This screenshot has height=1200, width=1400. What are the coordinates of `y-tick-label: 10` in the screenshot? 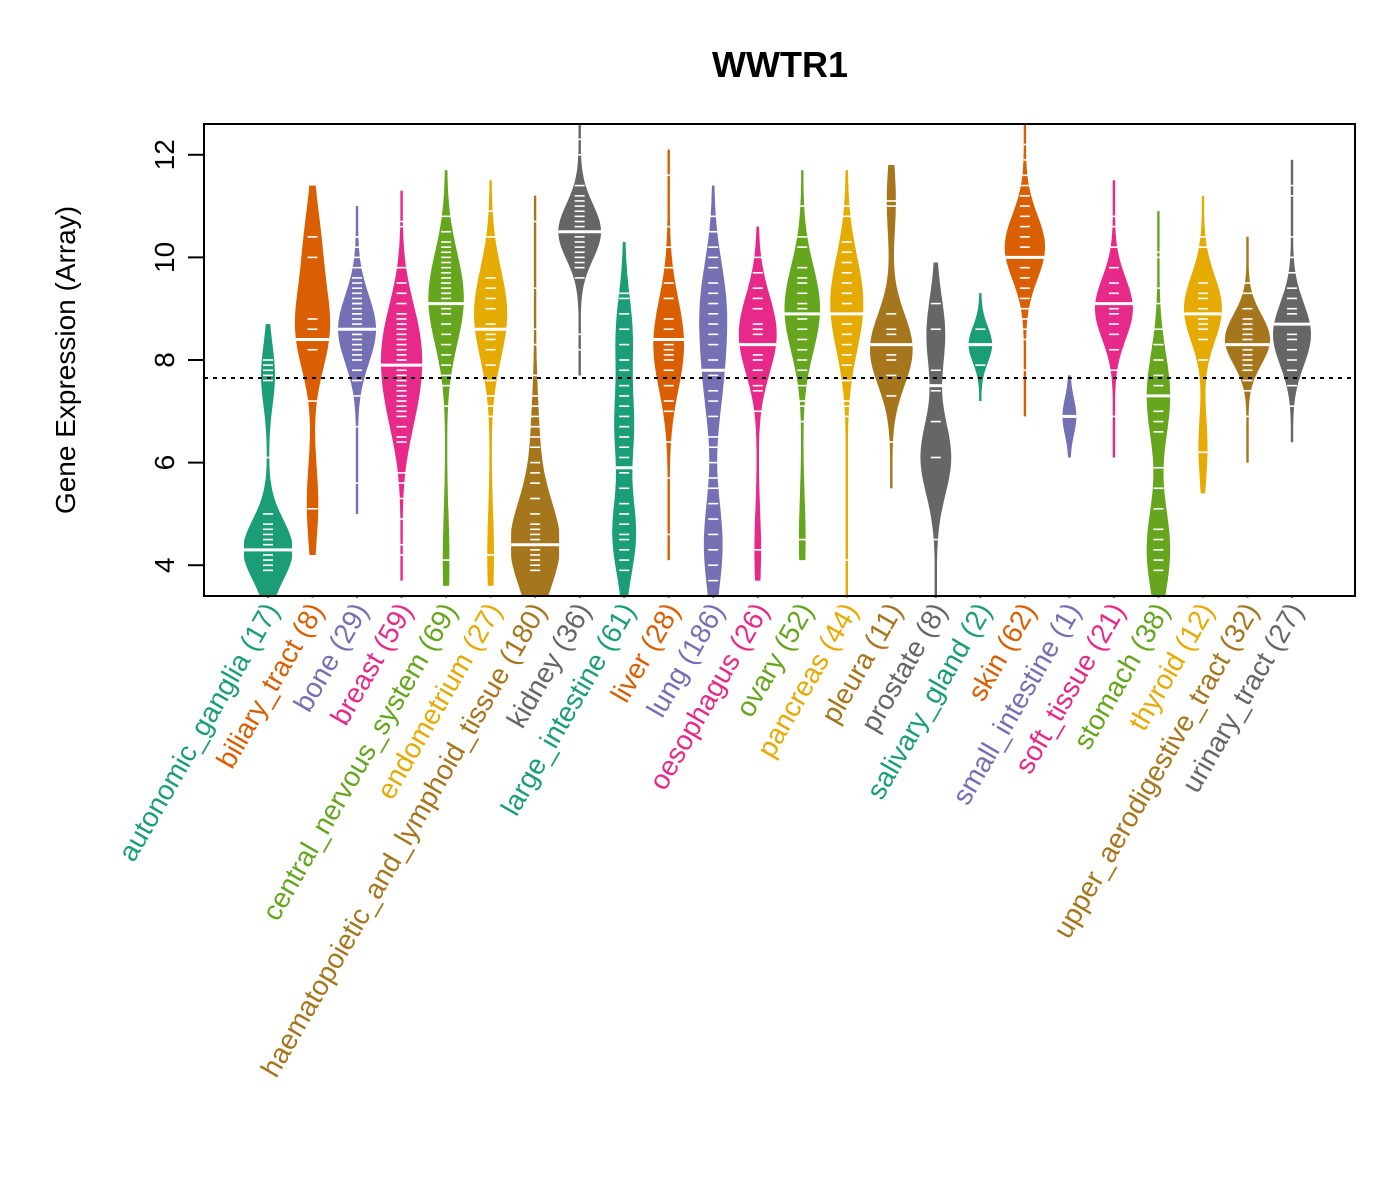 It's located at (164, 257).